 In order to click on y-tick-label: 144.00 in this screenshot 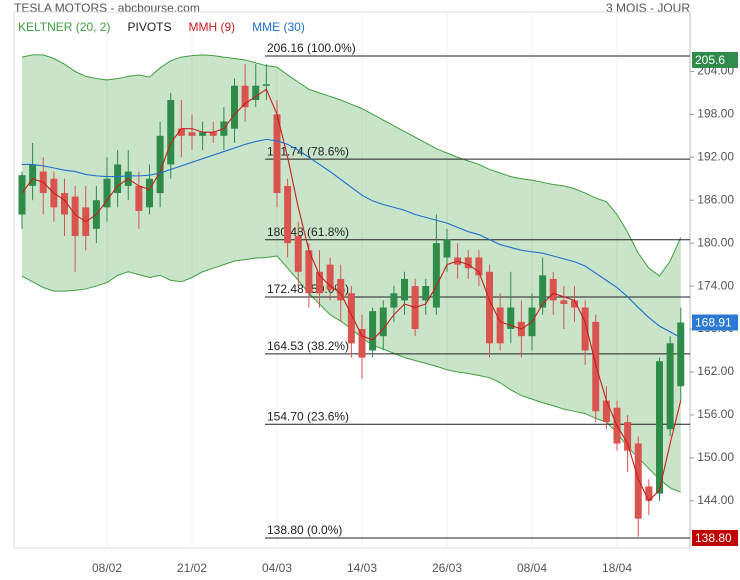, I will do `click(715, 500)`.